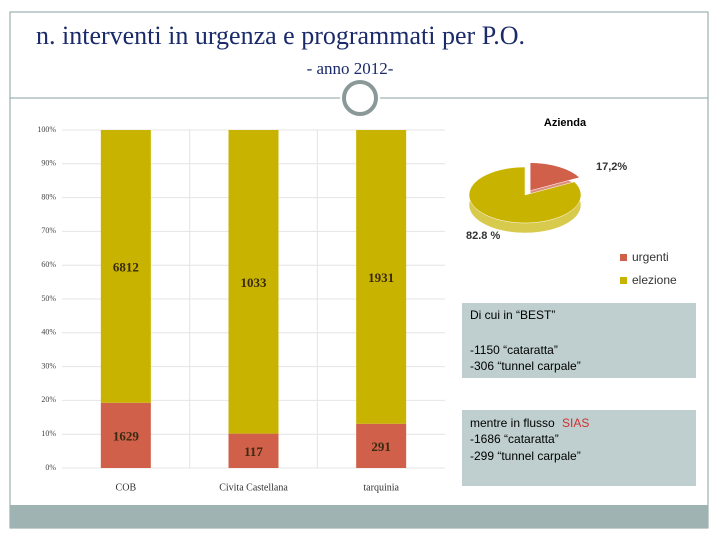  I want to click on x-tick-label: Civita Castellana, so click(253, 487).